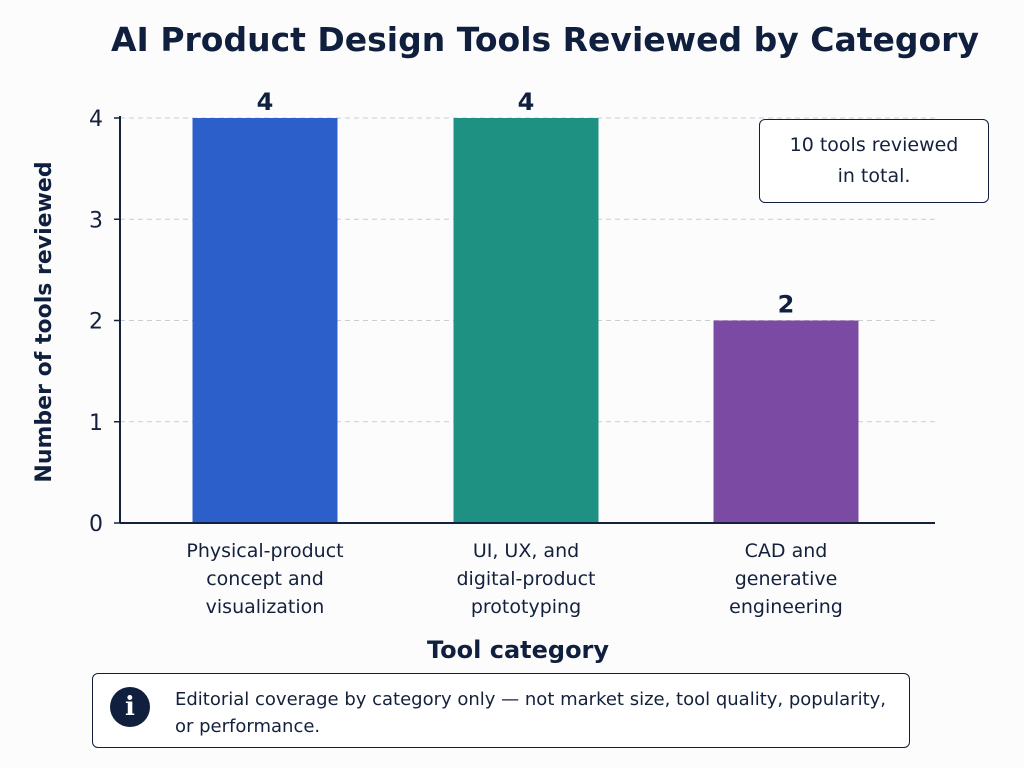 Image resolution: width=1024 pixels, height=768 pixels. I want to click on y-tick-label: 1, so click(96, 423).